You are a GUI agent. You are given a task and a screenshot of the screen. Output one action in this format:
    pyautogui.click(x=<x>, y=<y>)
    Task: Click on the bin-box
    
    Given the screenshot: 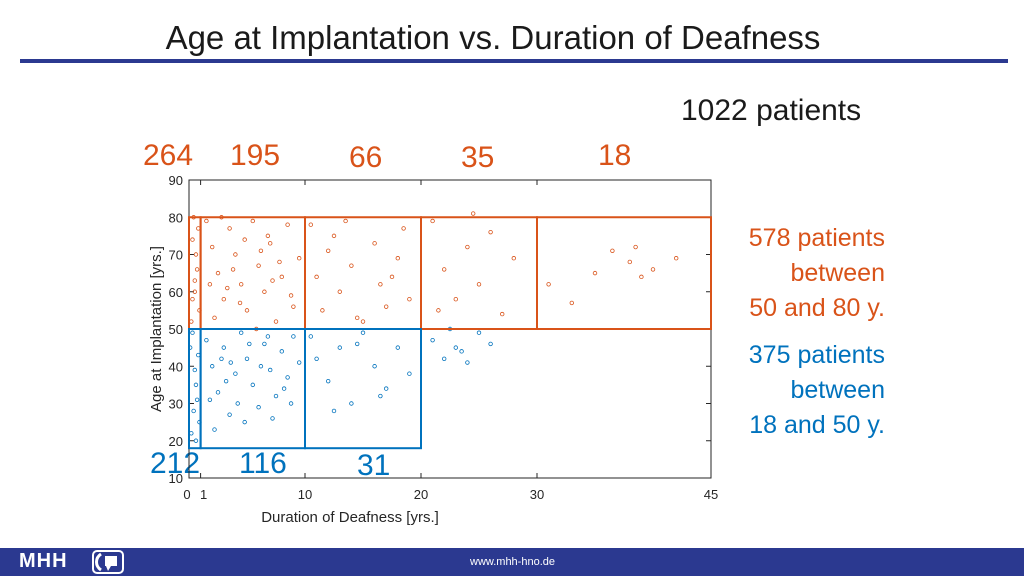 What is the action you would take?
    pyautogui.click(x=363, y=389)
    